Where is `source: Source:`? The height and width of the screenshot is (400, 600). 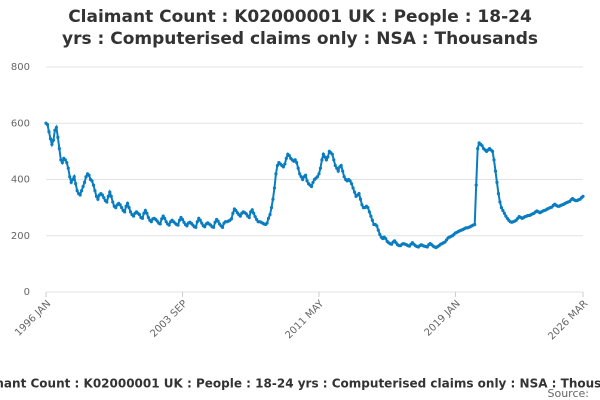
source: Source: is located at coordinates (569, 393).